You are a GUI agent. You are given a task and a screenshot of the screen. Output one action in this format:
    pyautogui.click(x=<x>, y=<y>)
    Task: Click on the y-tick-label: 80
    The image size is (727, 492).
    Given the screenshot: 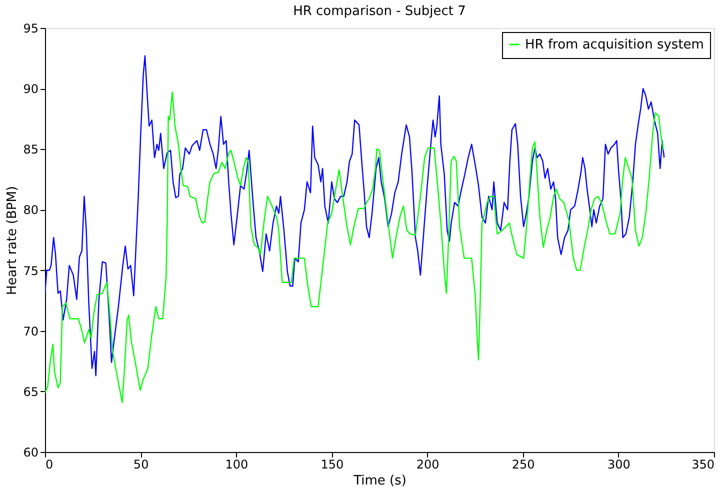 What is the action you would take?
    pyautogui.click(x=30, y=210)
    